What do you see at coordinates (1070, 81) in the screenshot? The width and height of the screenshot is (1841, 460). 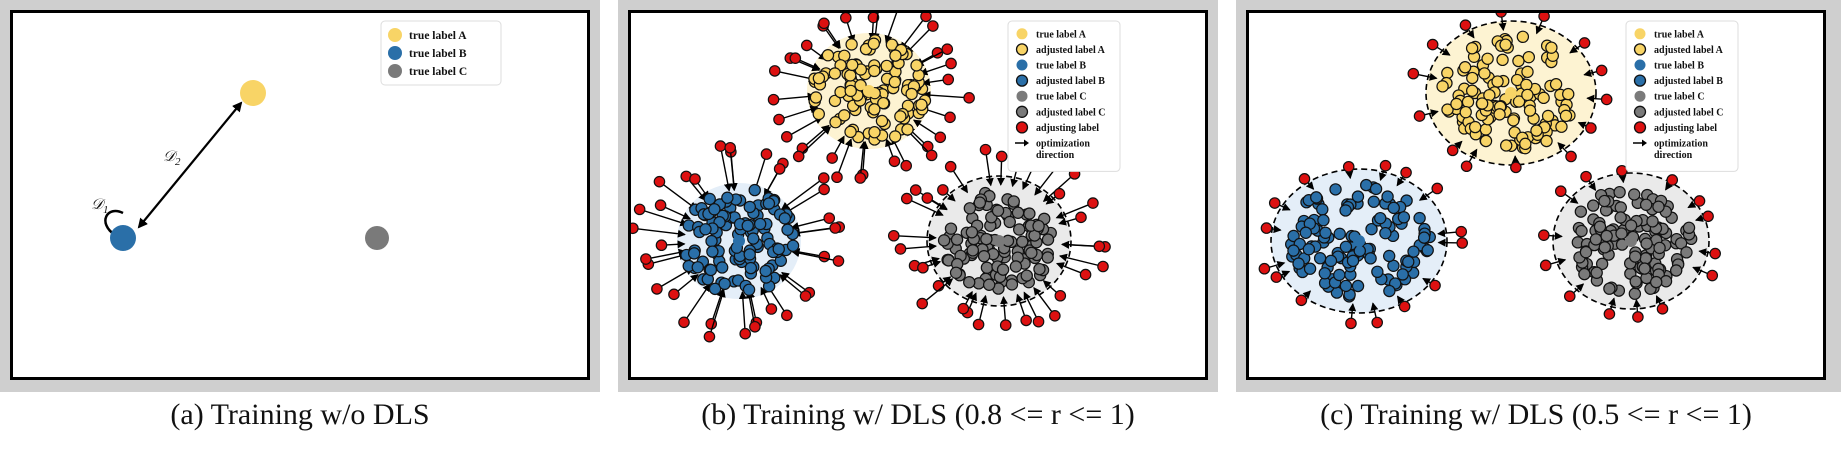 I see `legend-label: adjusted label B` at bounding box center [1070, 81].